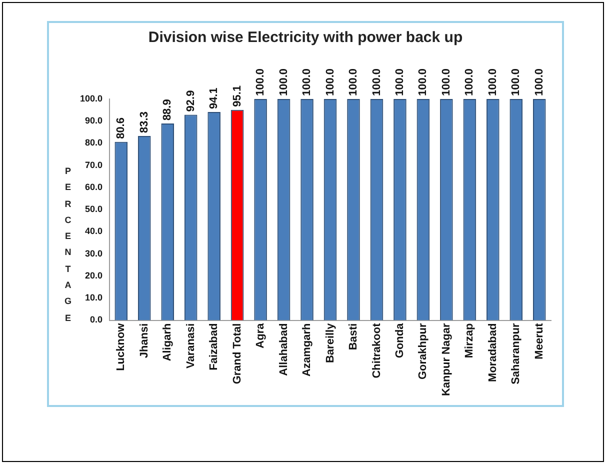 The width and height of the screenshot is (608, 466). Describe the element at coordinates (539, 341) in the screenshot. I see `x-tick-label: Meerut` at that location.